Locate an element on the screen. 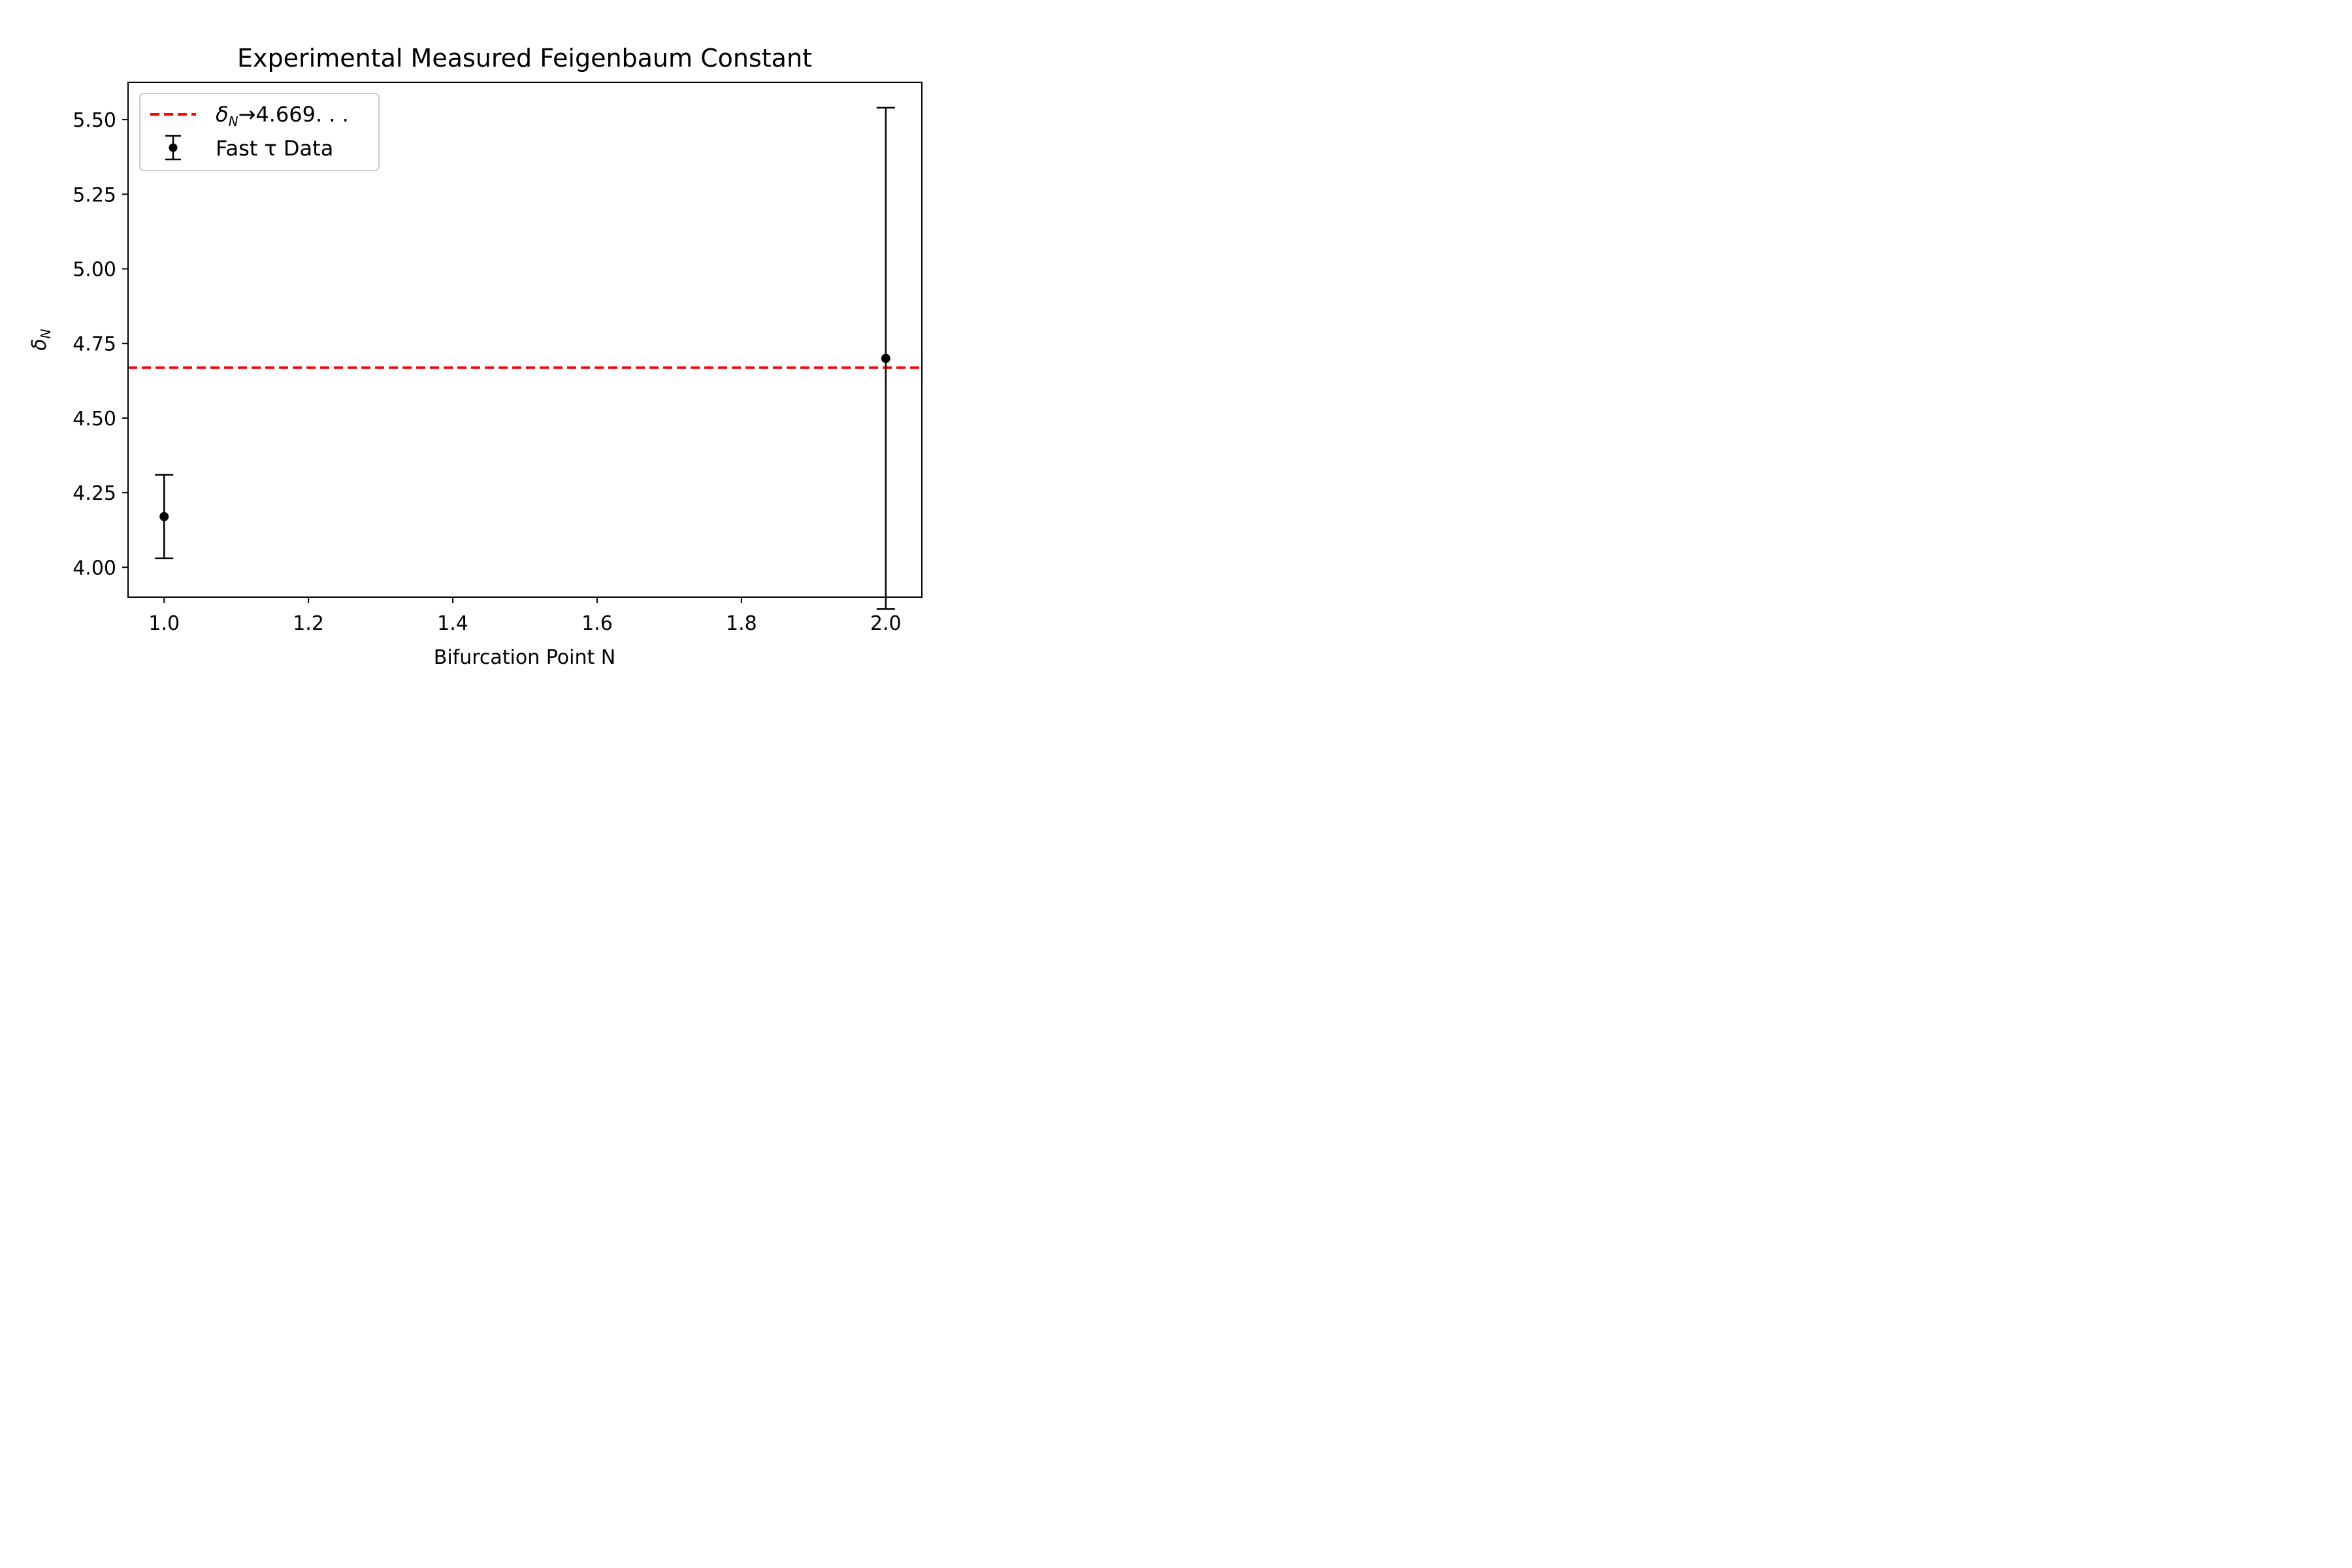  x-axis: 1.0 1.2 1.4 1.6 1.8 2.0 is located at coordinates (525, 616).